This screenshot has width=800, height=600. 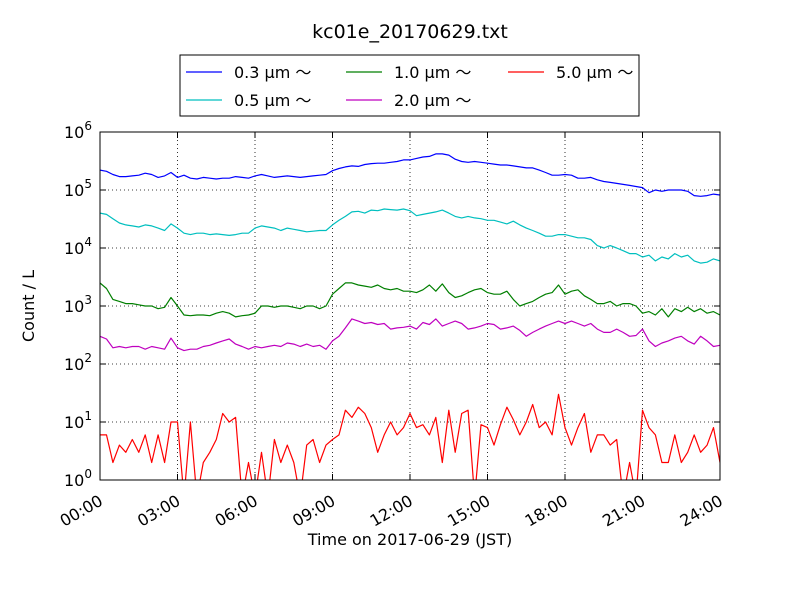 I want to click on legend-label-1: 0.3 μm ～, so click(x=272, y=72).